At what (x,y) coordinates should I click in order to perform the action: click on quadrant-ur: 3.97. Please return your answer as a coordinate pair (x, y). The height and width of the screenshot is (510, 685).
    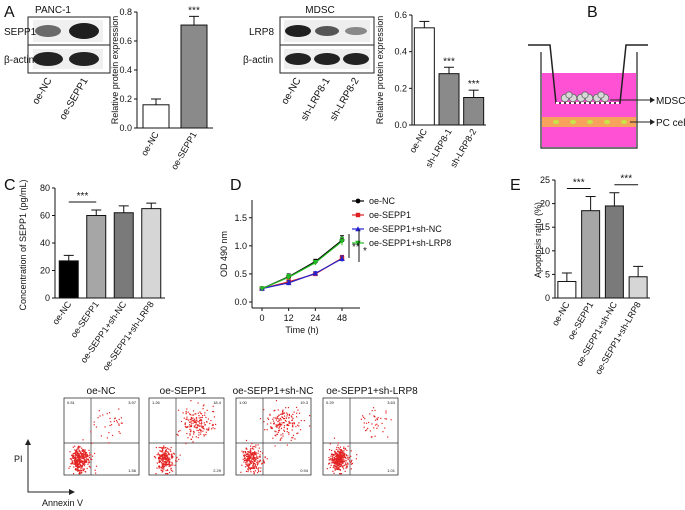
    Looking at the image, I should click on (132, 402).